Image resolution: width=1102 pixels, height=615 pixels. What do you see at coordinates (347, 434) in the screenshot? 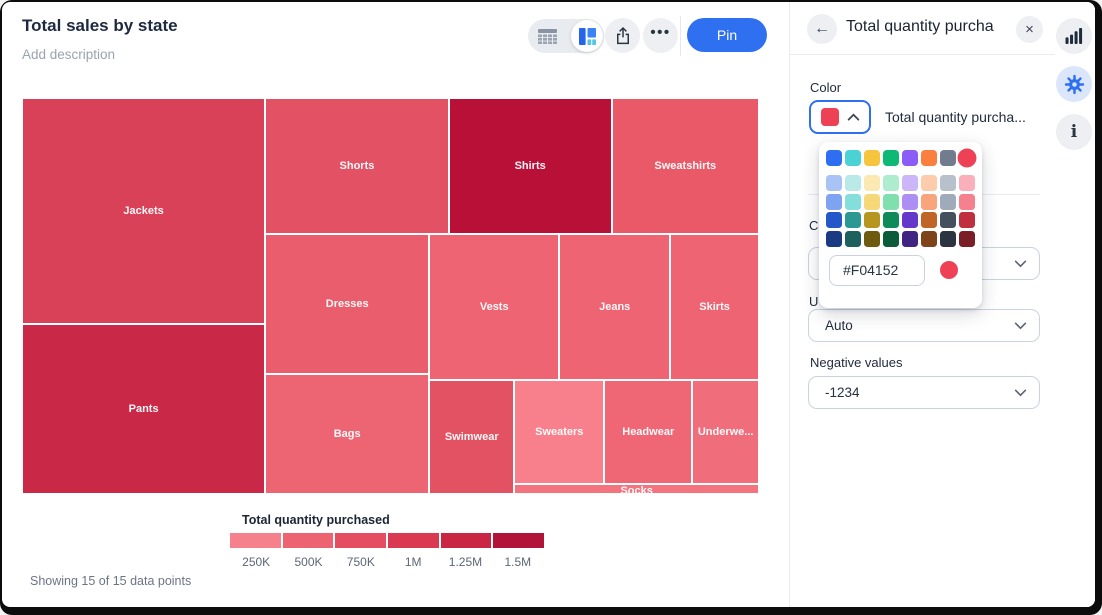
I see `treemap-block-bags: Bags` at bounding box center [347, 434].